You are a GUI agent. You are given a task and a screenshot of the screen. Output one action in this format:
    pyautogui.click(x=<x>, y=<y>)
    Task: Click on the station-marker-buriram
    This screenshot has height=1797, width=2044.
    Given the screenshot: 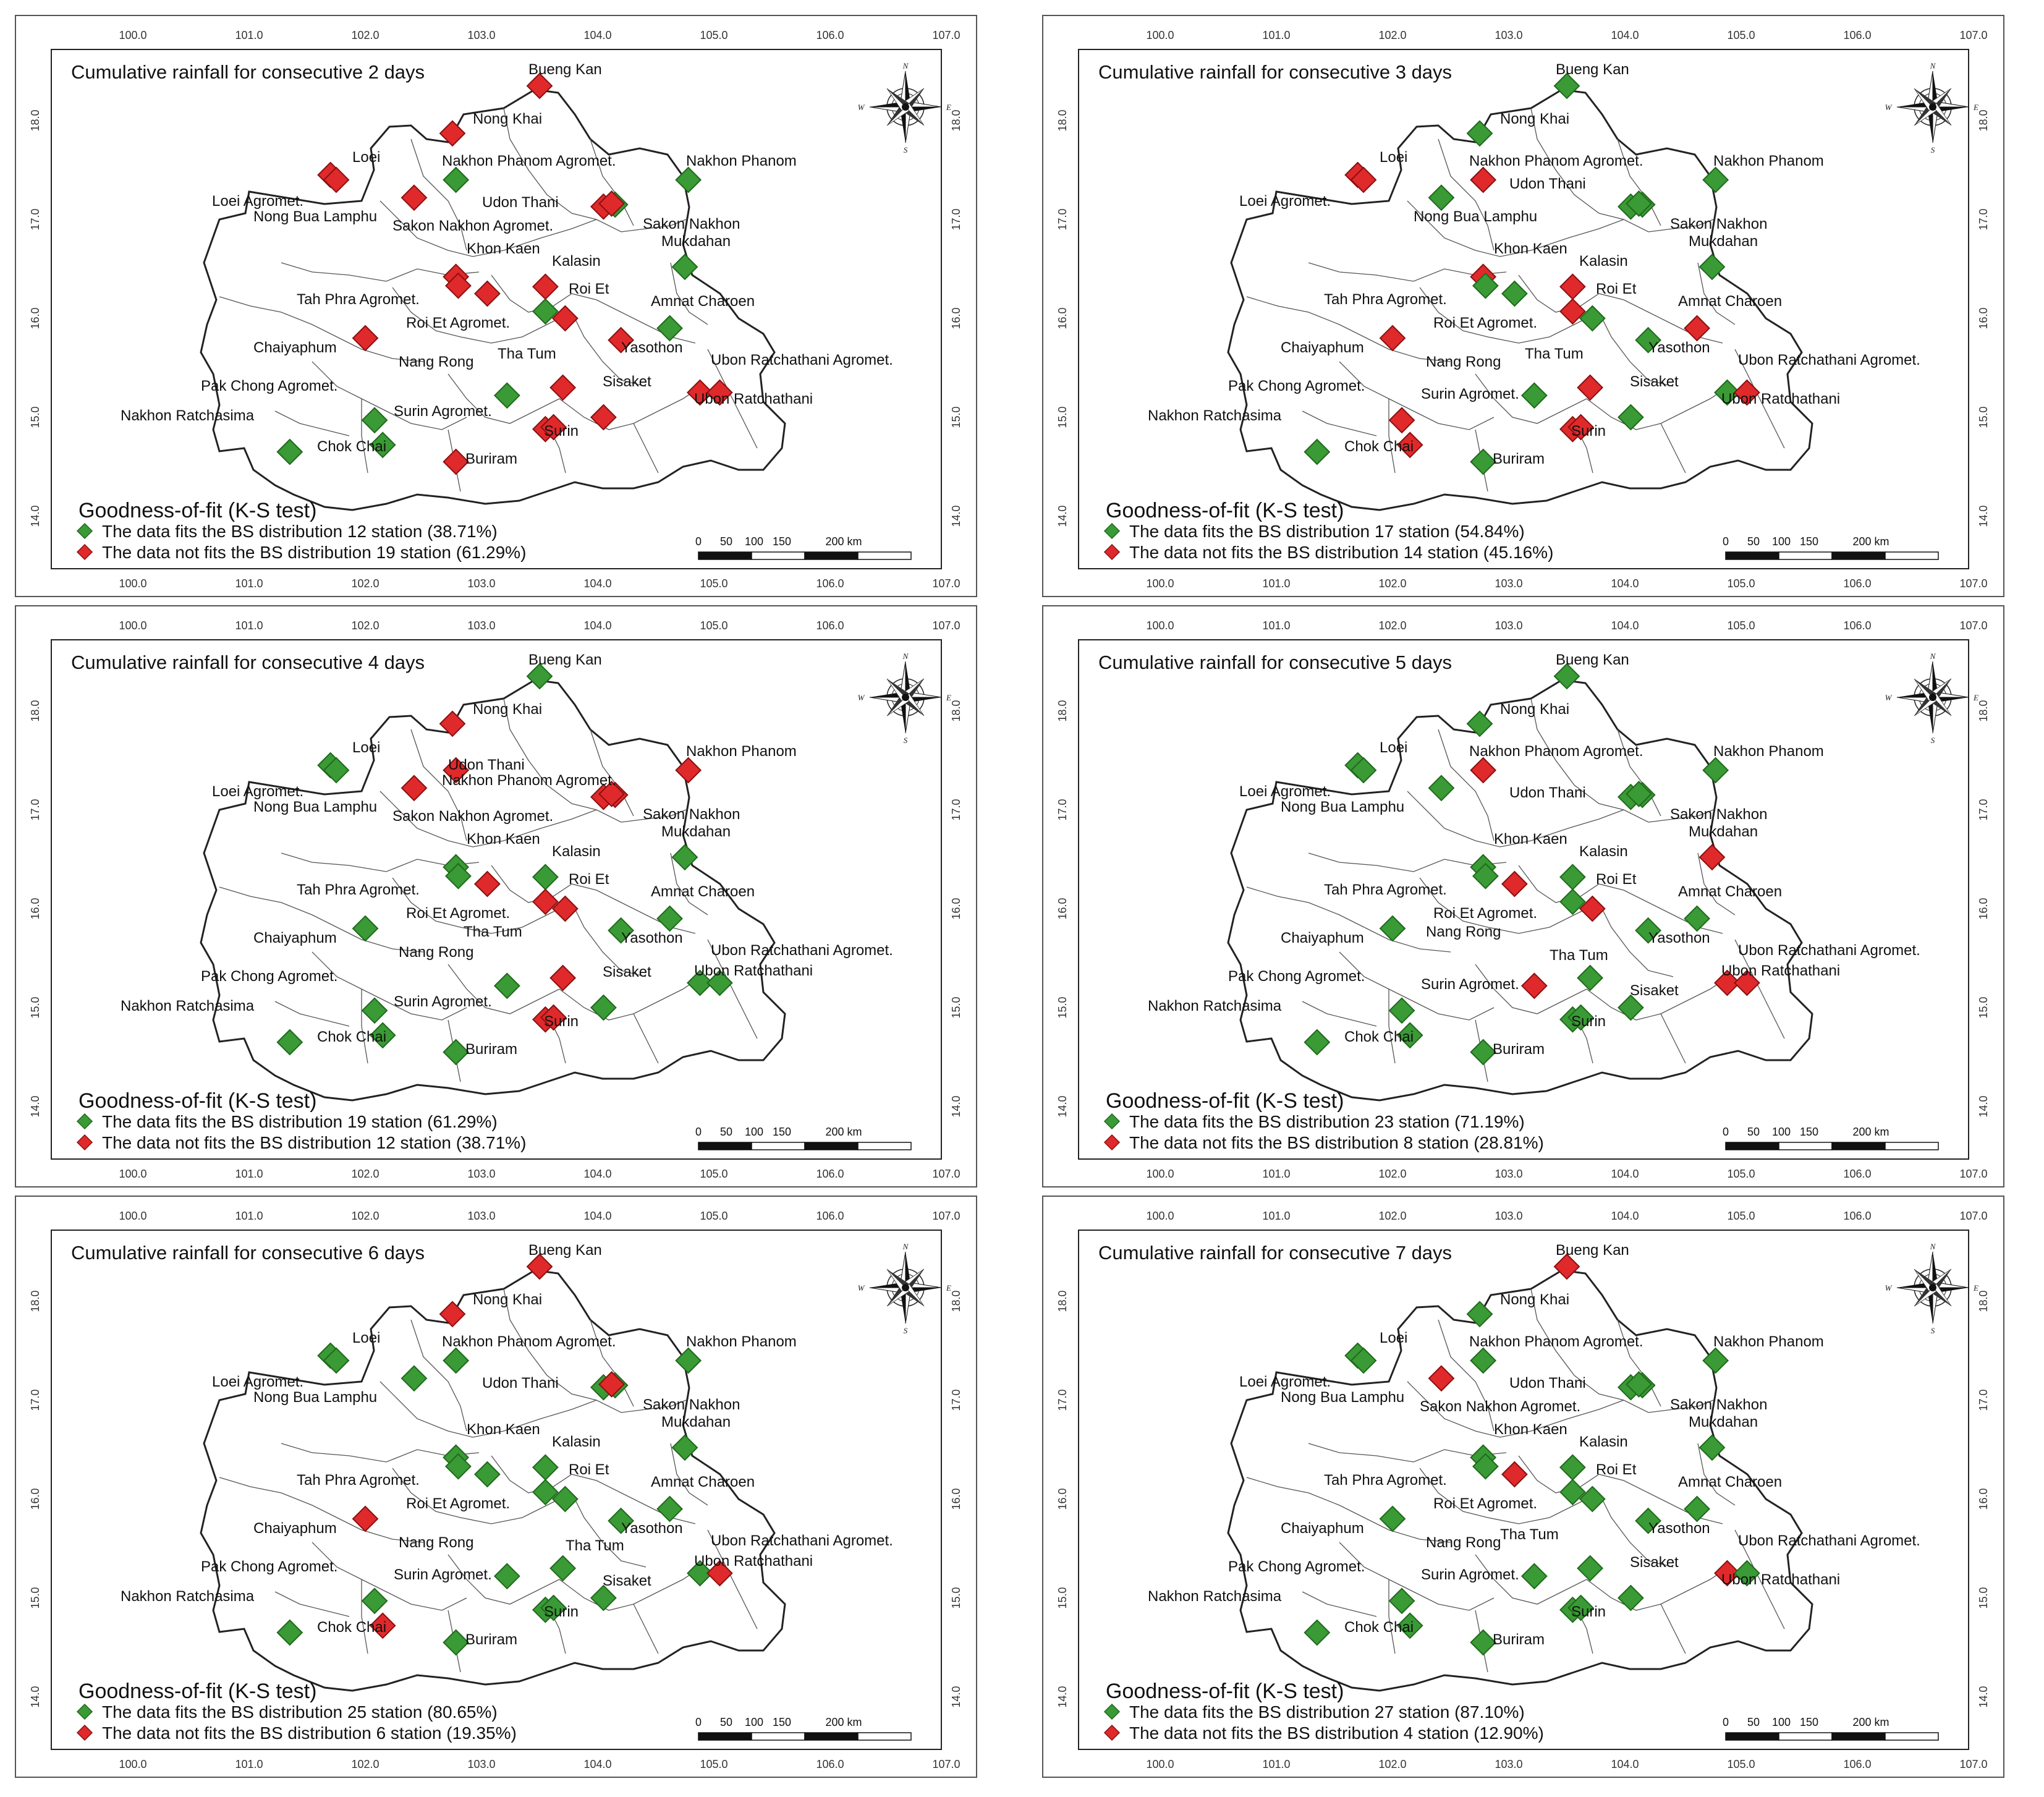 What is the action you would take?
    pyautogui.click(x=456, y=461)
    